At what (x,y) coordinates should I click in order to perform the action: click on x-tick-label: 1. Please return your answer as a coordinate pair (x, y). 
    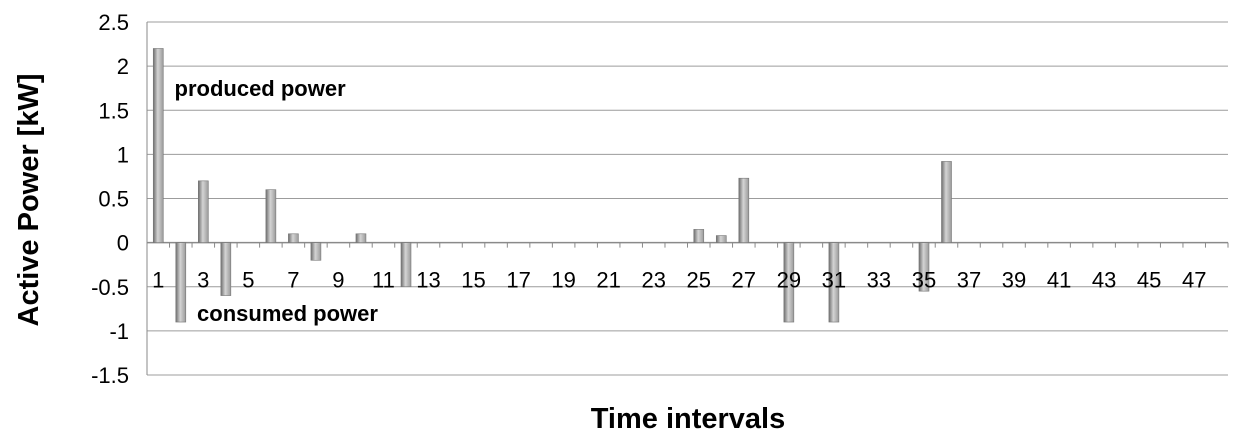
    Looking at the image, I should click on (158, 280).